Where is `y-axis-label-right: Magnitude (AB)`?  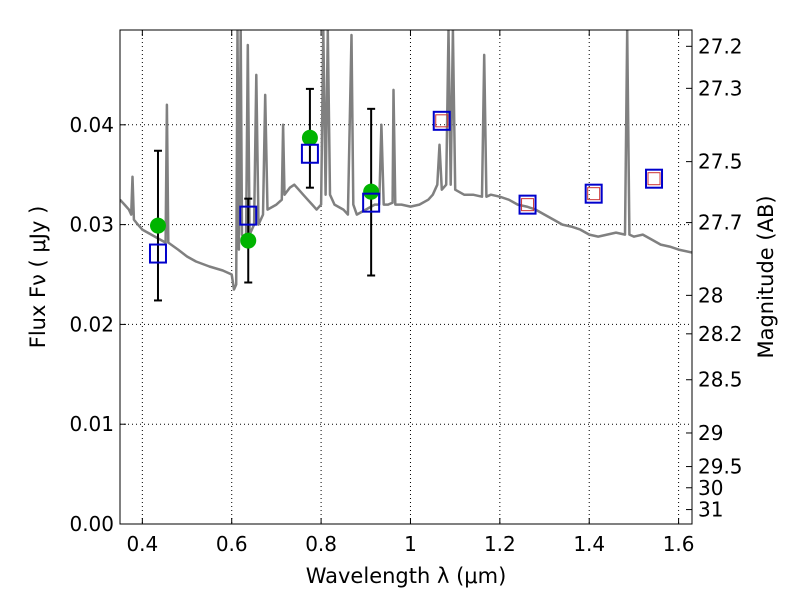 y-axis-label-right: Magnitude (AB) is located at coordinates (766, 276).